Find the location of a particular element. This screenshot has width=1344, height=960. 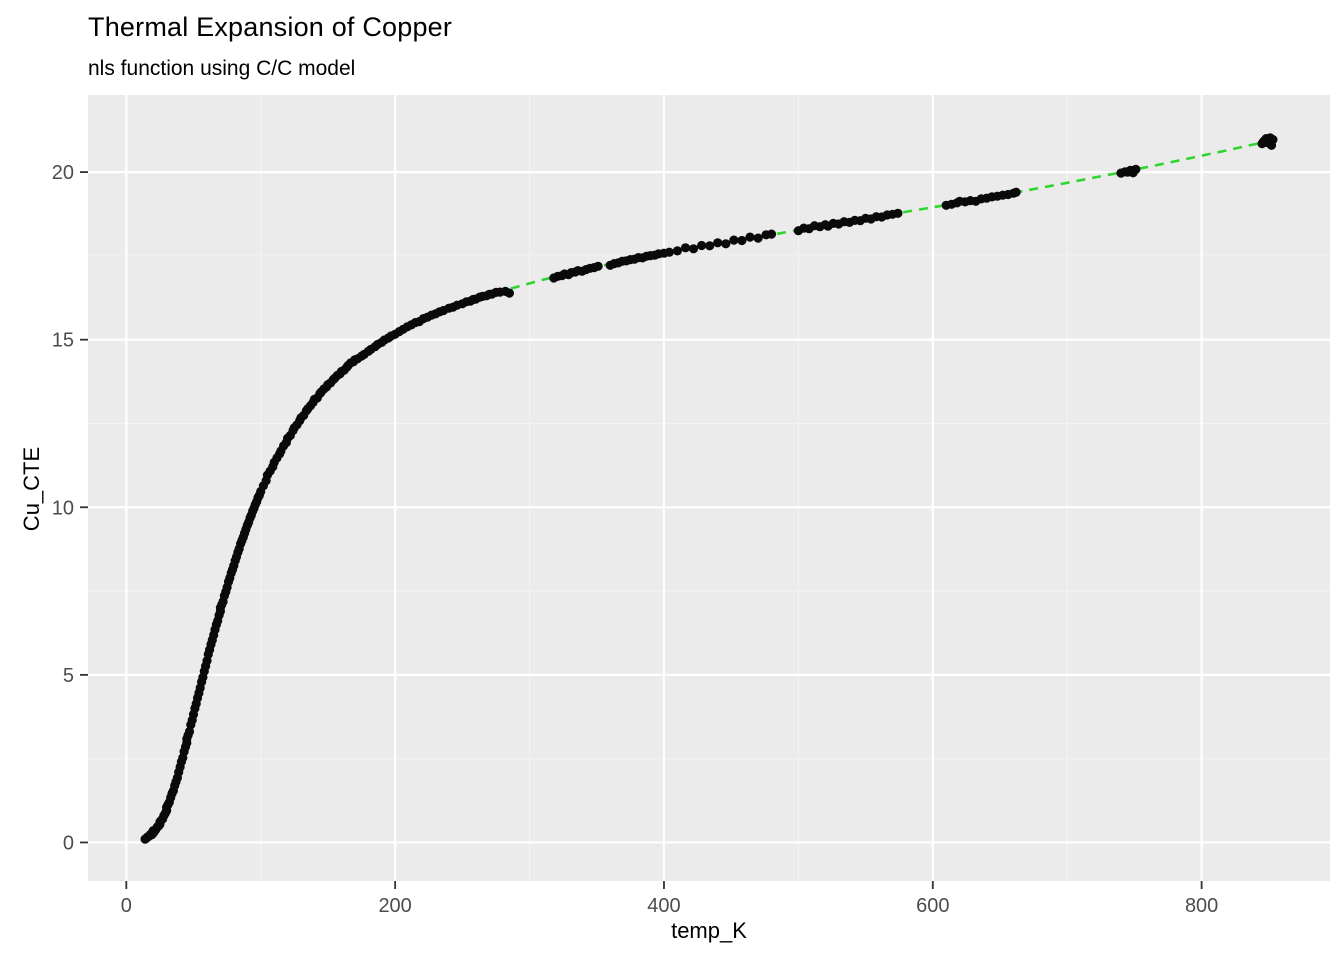

x-tick-label: 600 is located at coordinates (932, 906).